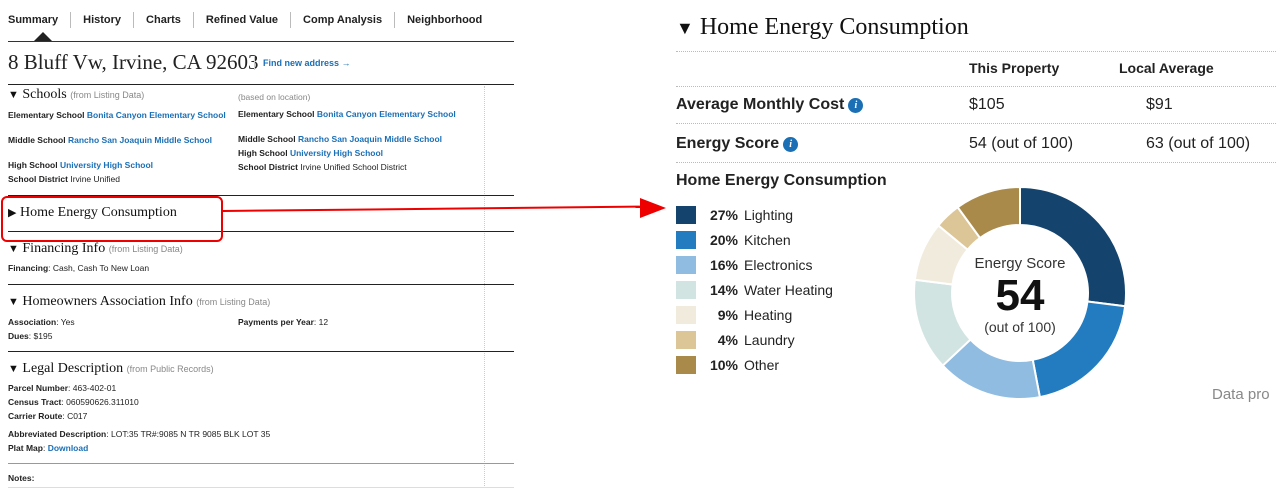  I want to click on energy-panel-title: ▼ Home Energy Consumption, so click(822, 27).